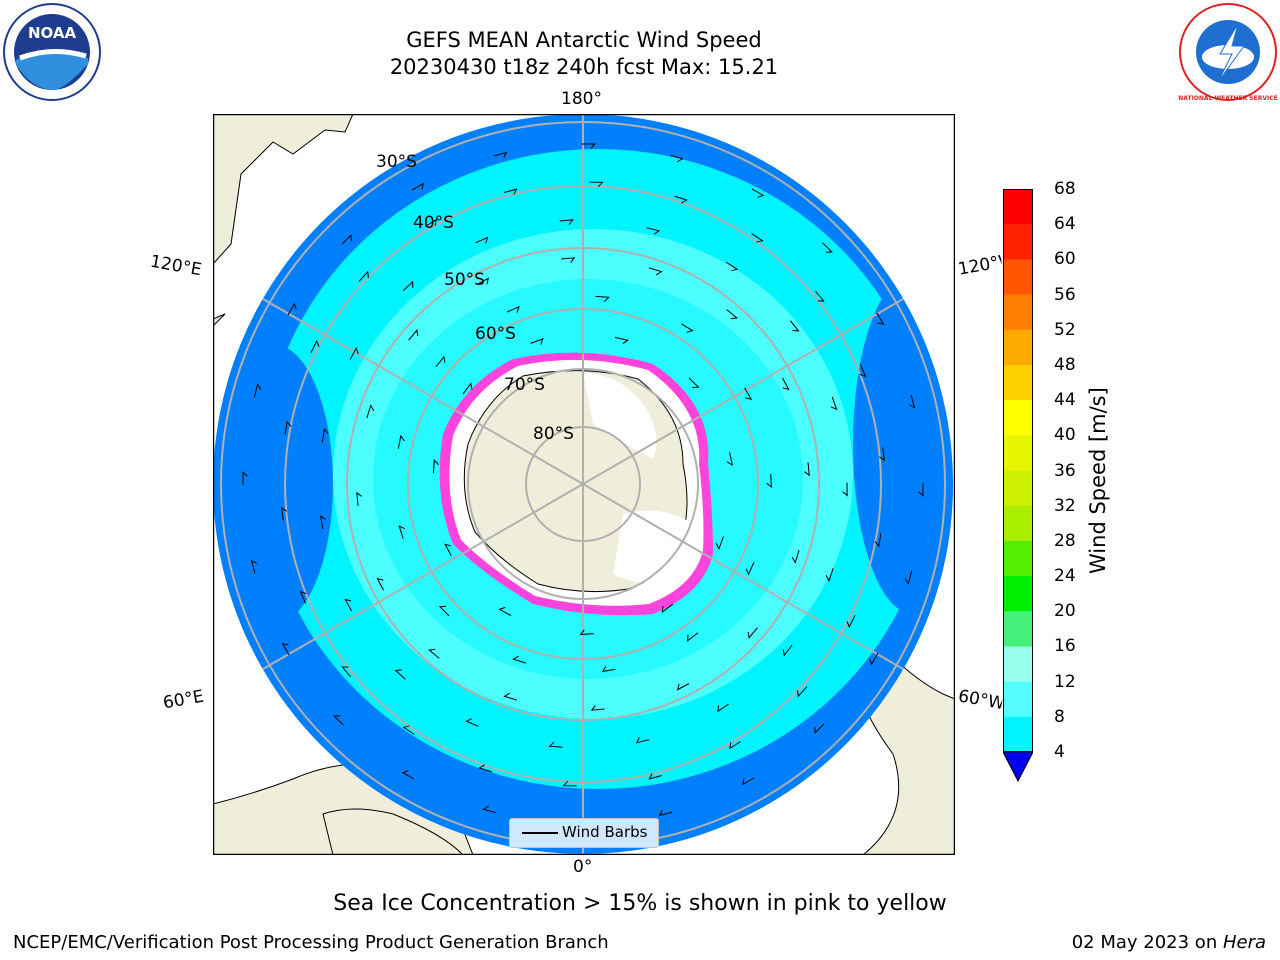  I want to click on lat-label-30s: 30°S, so click(396, 162).